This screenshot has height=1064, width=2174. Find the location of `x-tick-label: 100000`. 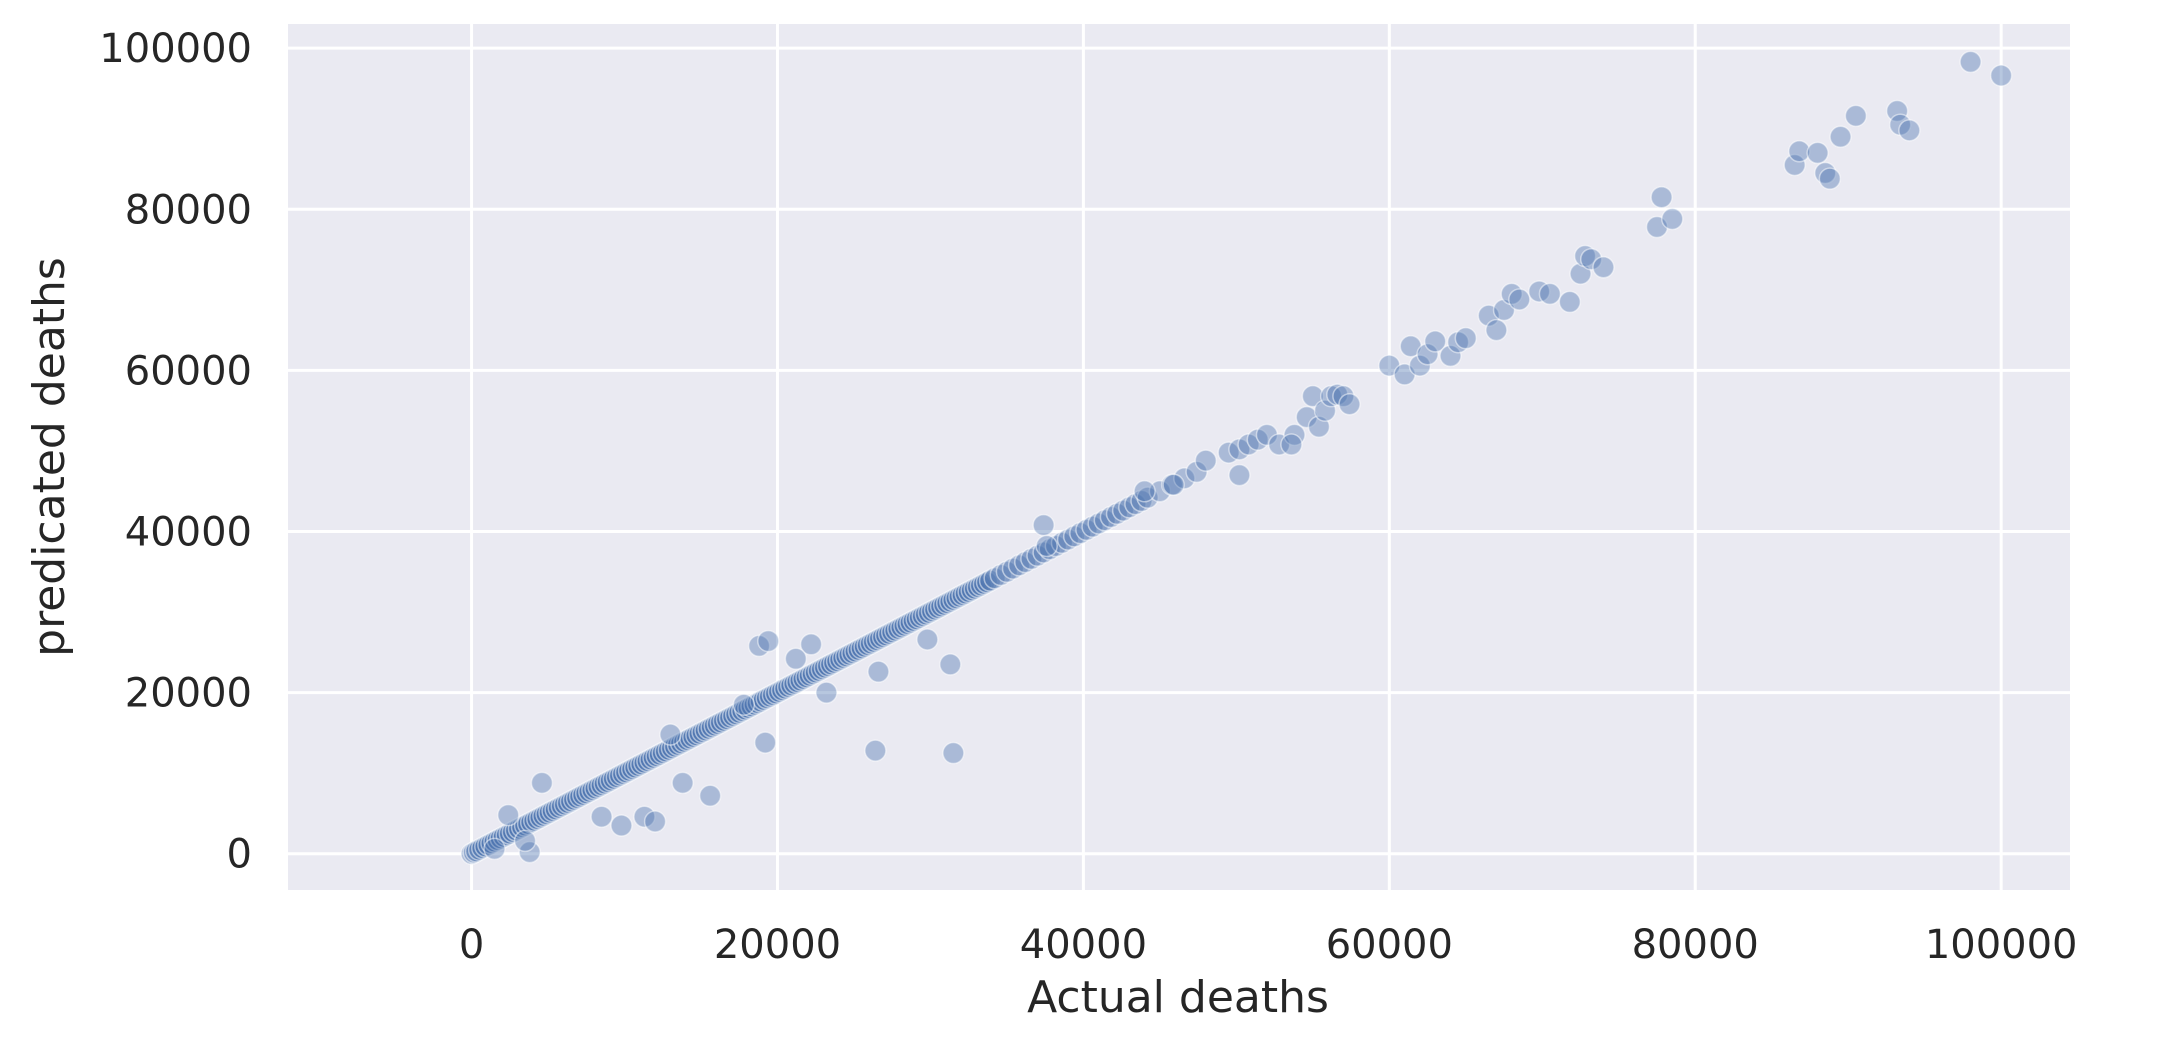

x-tick-label: 100000 is located at coordinates (2001, 945).